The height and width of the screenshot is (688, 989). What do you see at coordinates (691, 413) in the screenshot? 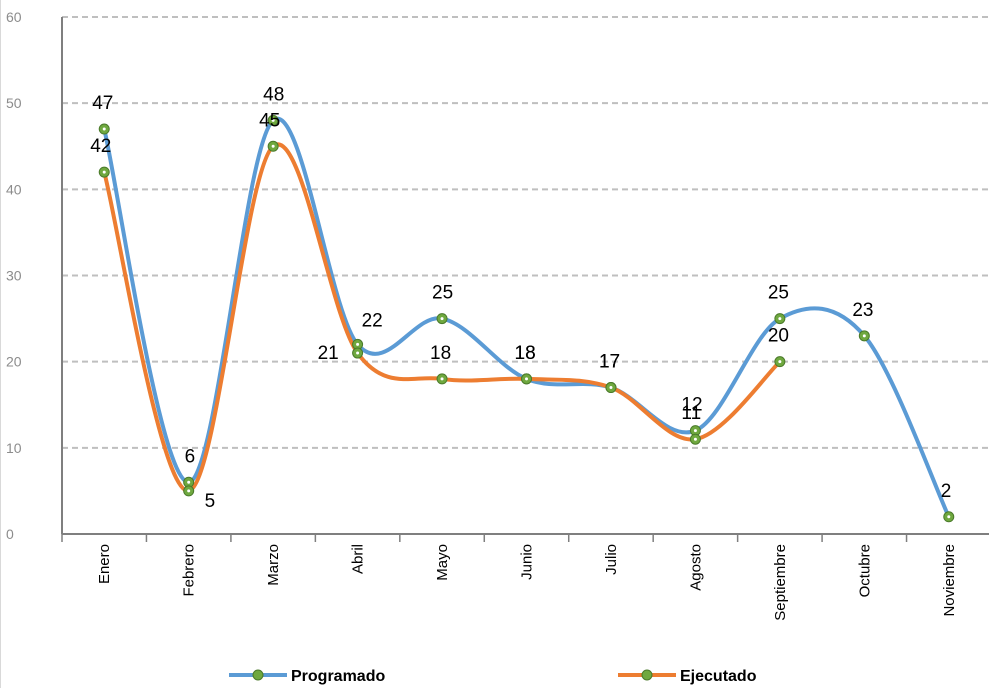
I see `data-label: 11` at bounding box center [691, 413].